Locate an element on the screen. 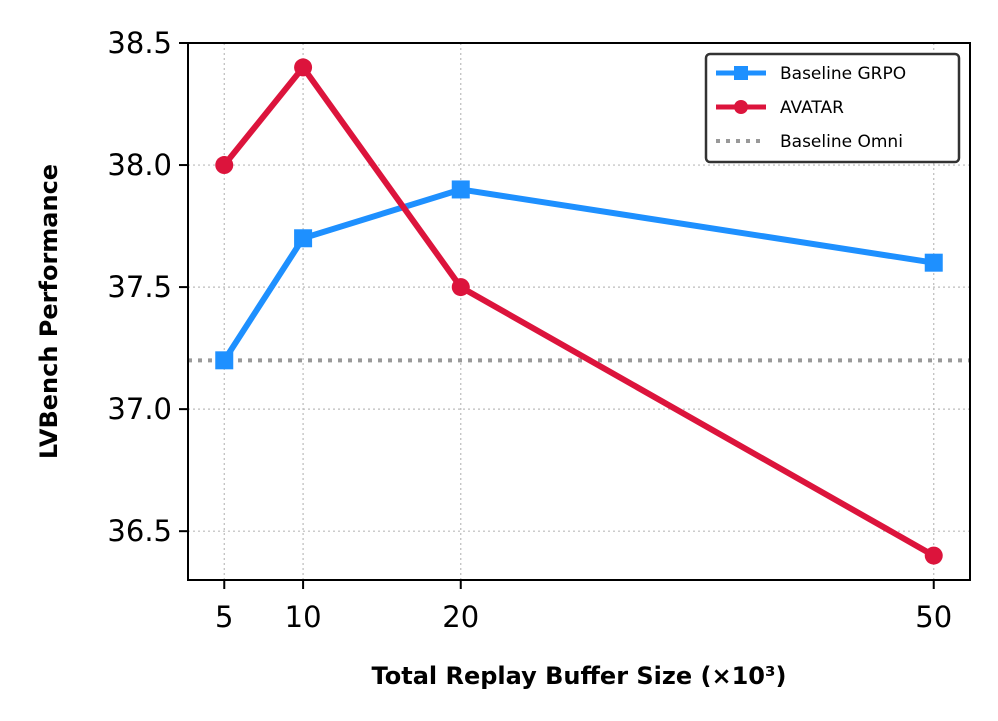 Image resolution: width=998 pixels, height=721 pixels. legend-label: Baseline GRPO is located at coordinates (843, 74).